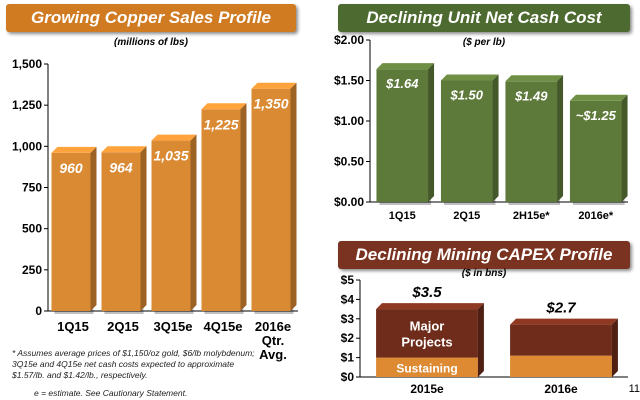 The height and width of the screenshot is (400, 640). Describe the element at coordinates (38, 311) in the screenshot. I see `copper-y-tick-label: 0` at that location.